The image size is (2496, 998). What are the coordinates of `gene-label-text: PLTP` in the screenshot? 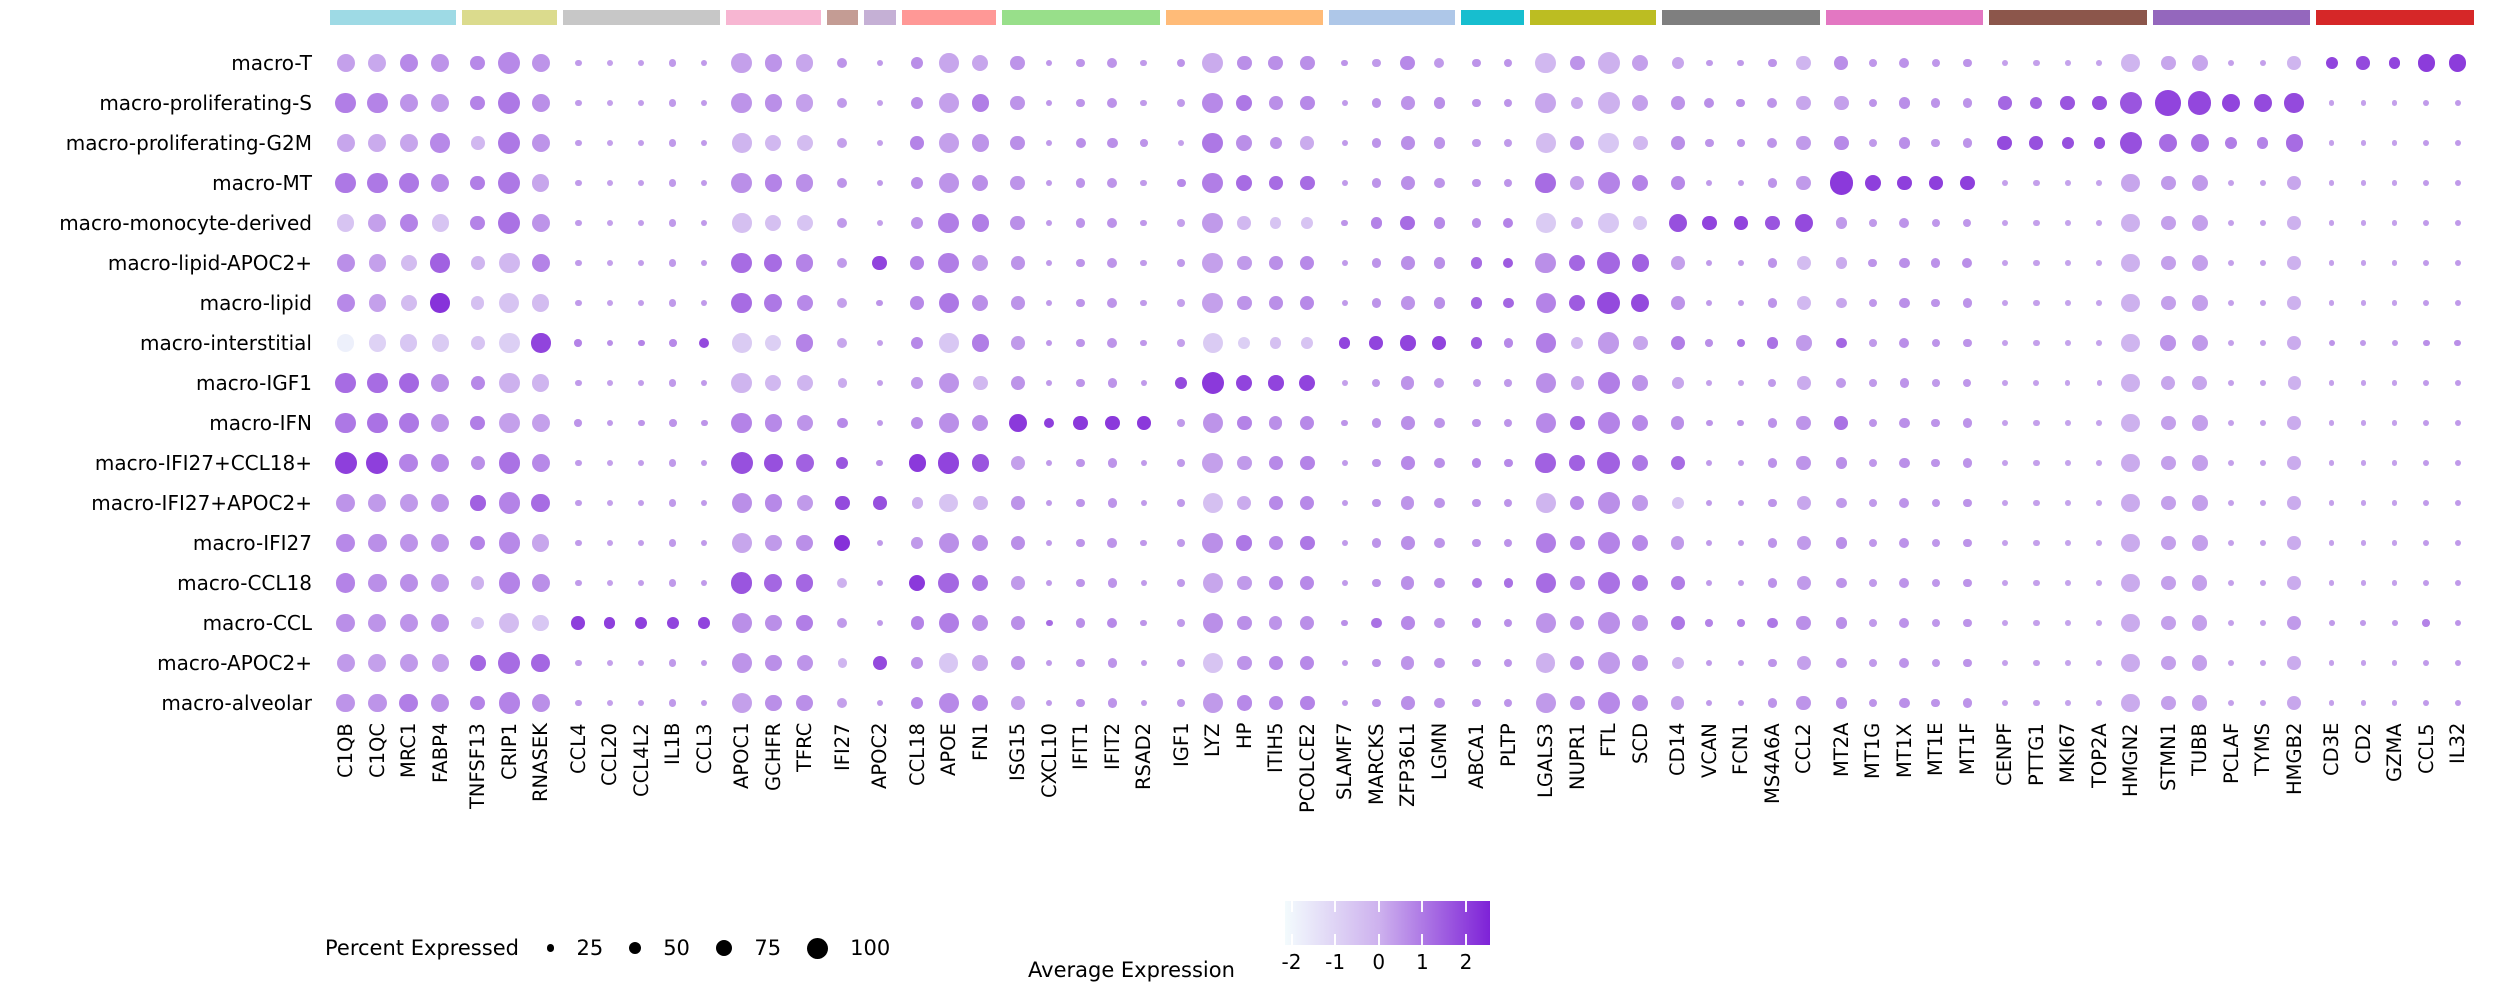 It's located at (1508, 745).